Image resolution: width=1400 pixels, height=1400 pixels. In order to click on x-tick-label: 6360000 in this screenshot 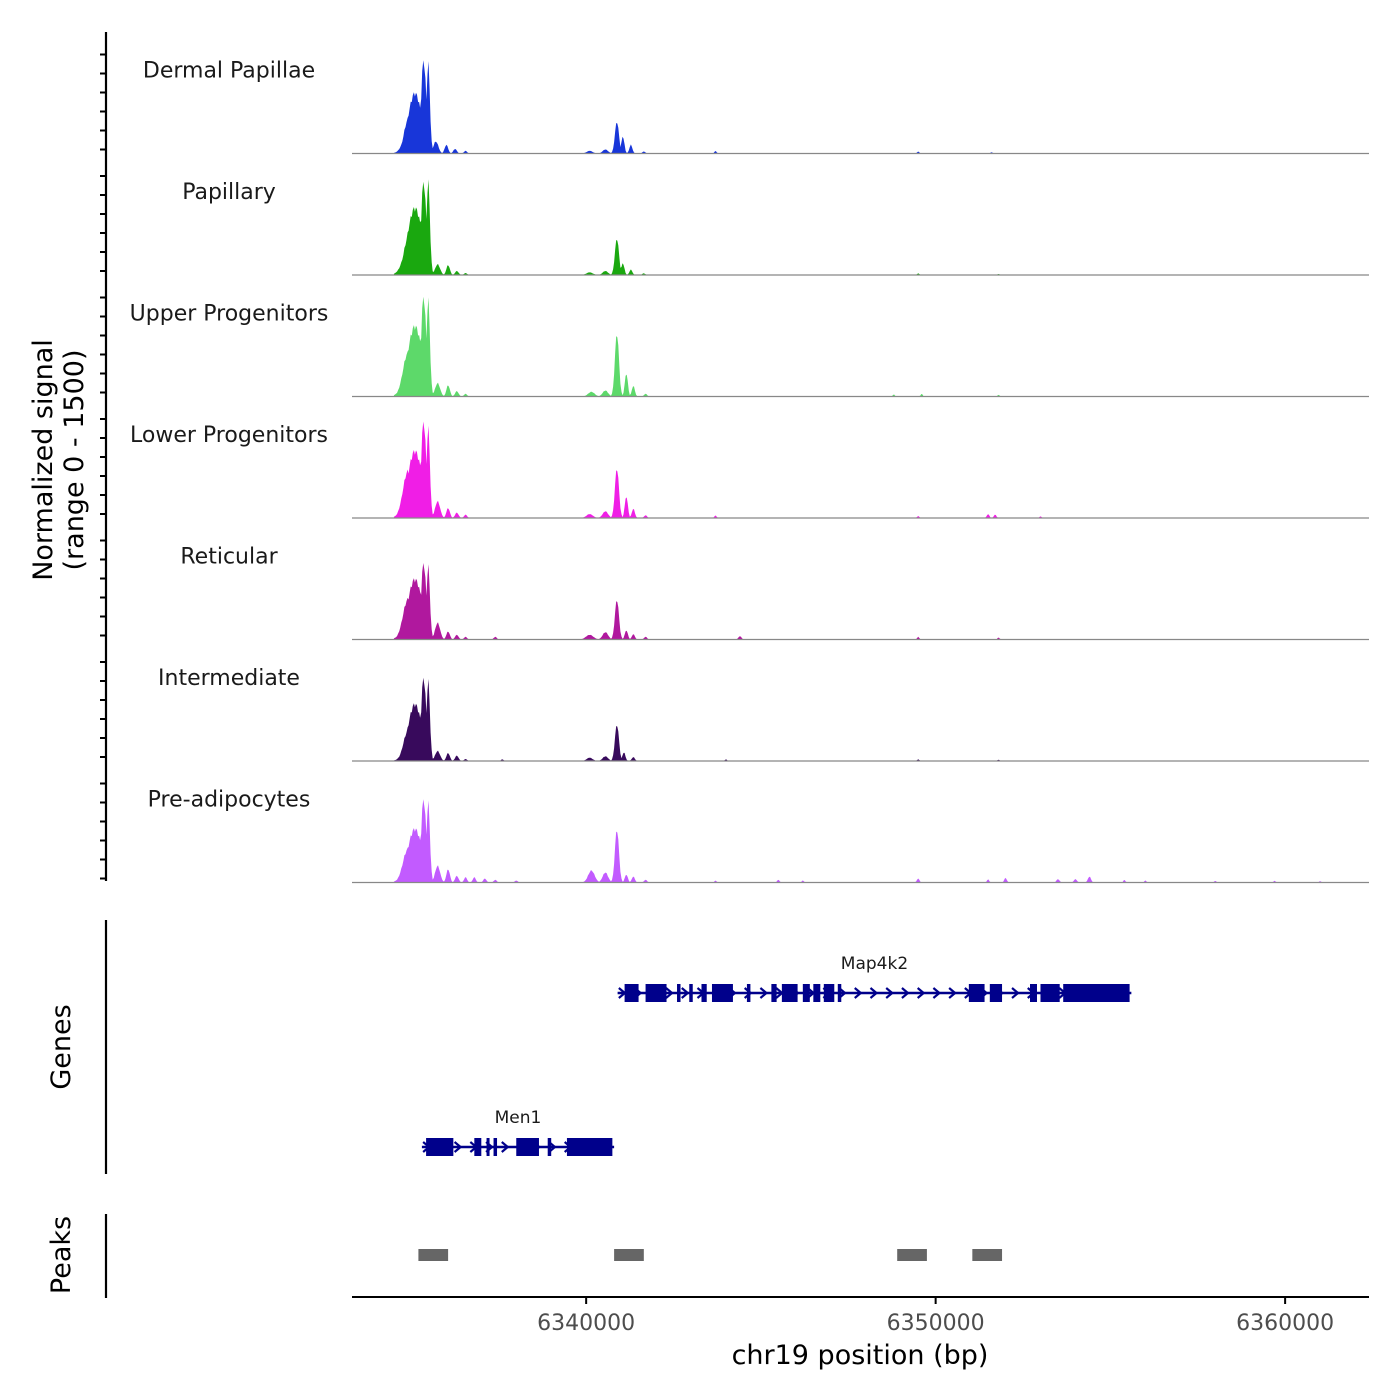, I will do `click(1285, 1323)`.